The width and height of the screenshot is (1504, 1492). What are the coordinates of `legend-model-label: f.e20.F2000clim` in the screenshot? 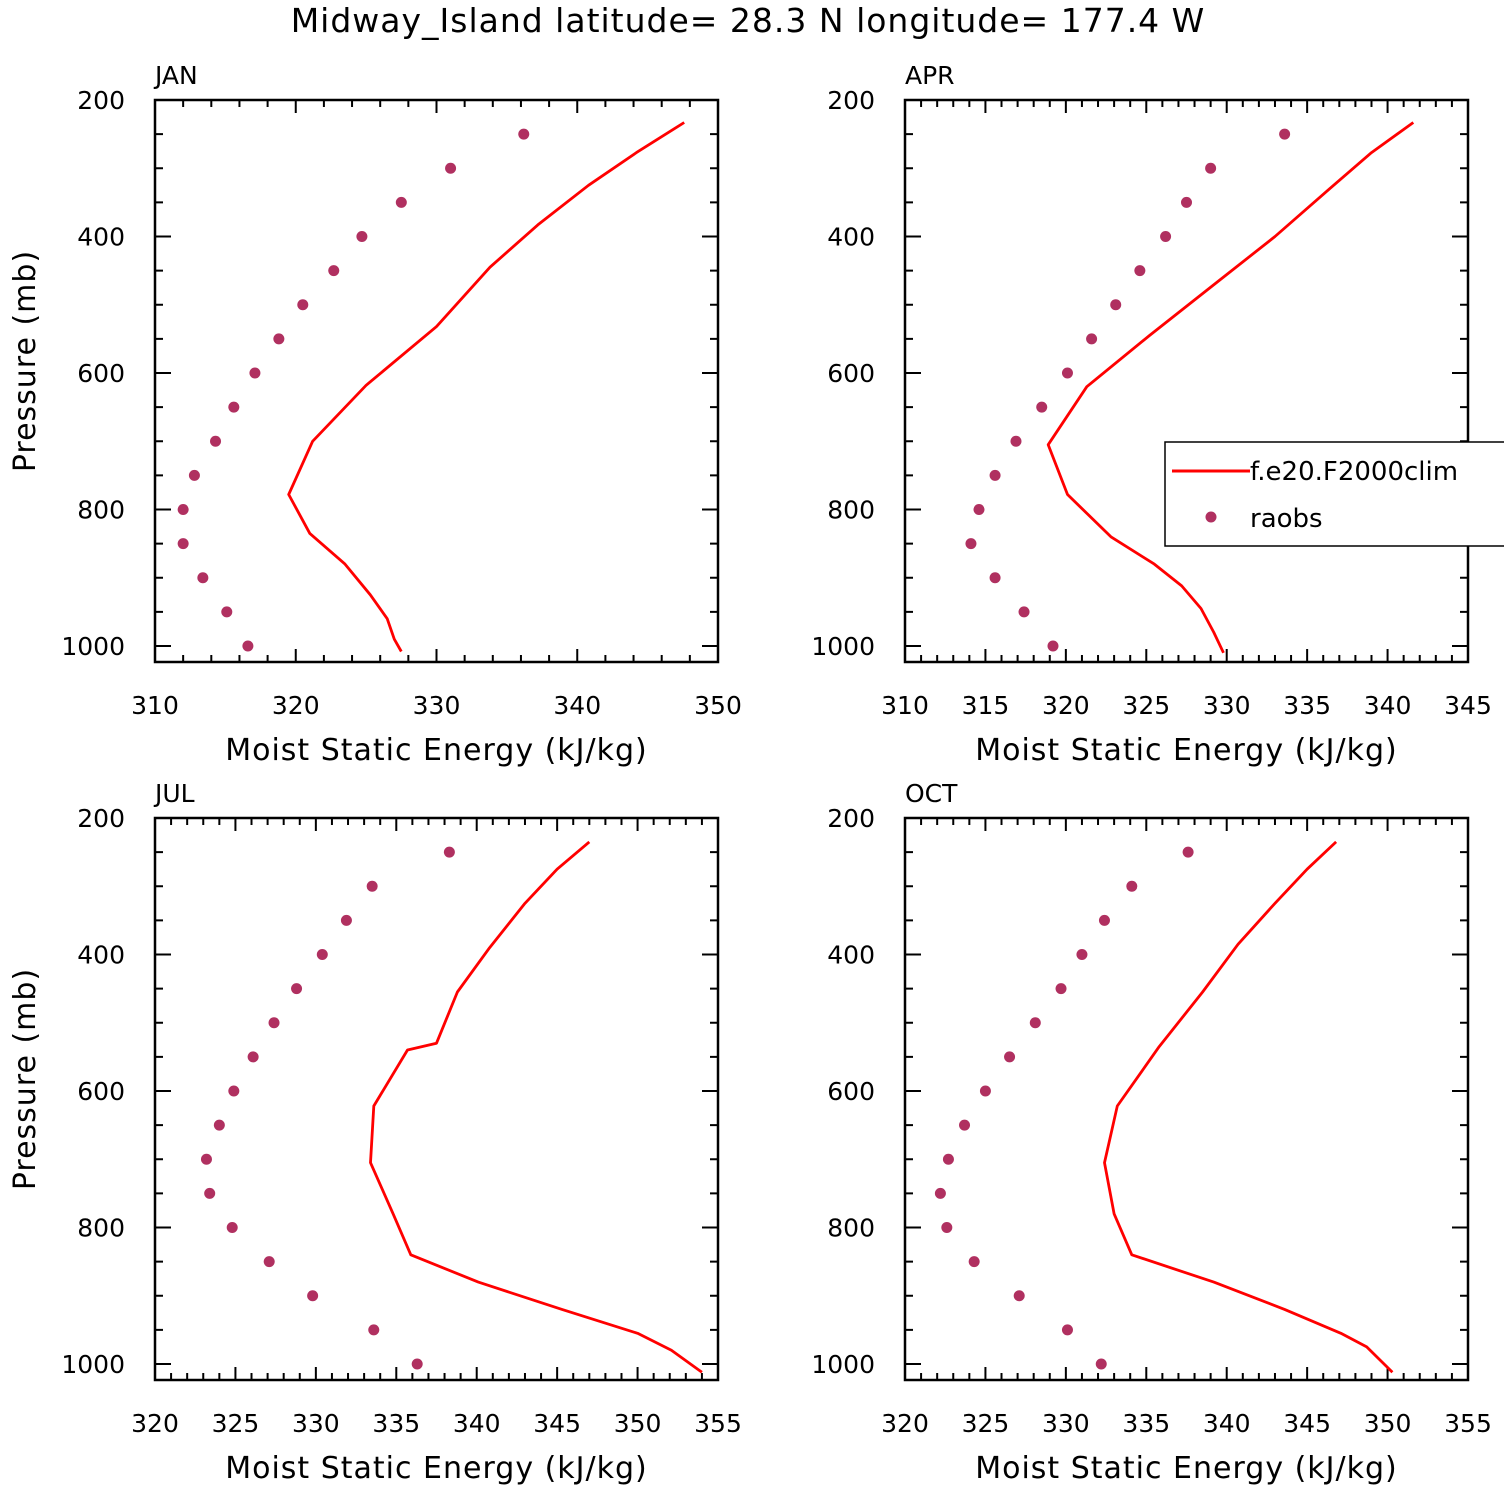 It's located at (1354, 472).